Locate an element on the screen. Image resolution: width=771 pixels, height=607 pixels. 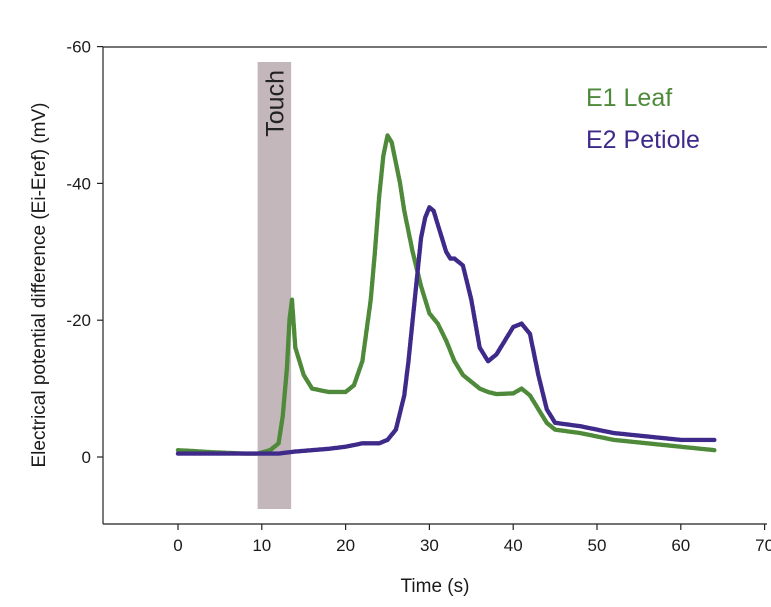
x-tick-label: 40 is located at coordinates (513, 545).